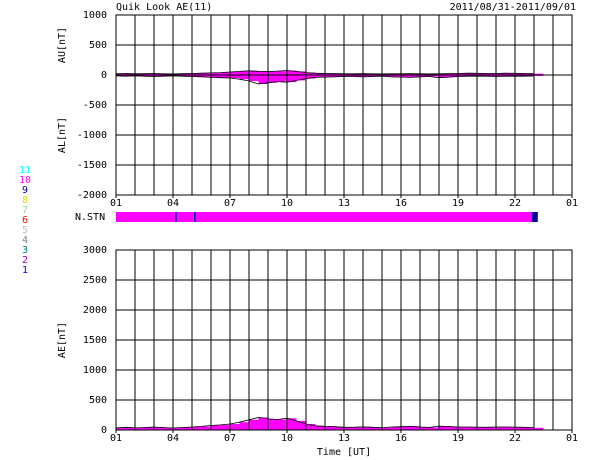 The image size is (590, 460). What do you see at coordinates (95, 105) in the screenshot?
I see `y-tick-label: -500` at bounding box center [95, 105].